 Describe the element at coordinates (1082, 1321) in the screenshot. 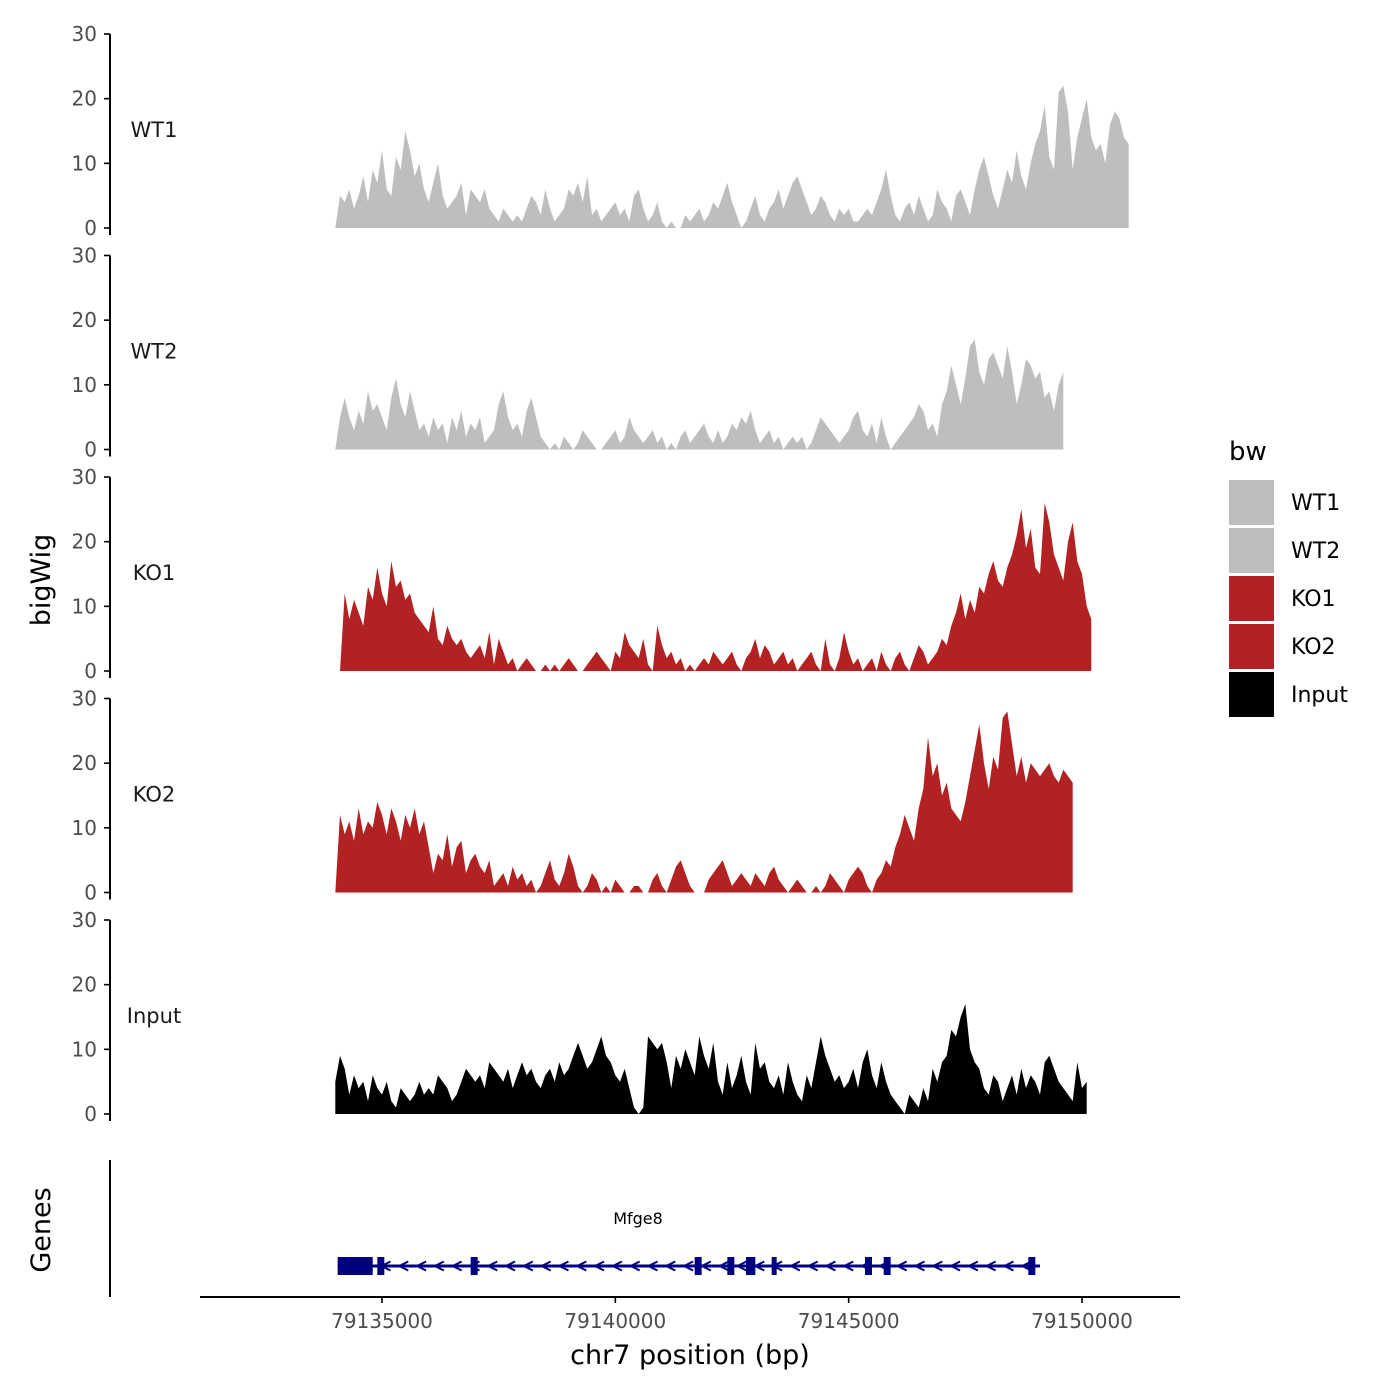

I see `x-tick-label: 79150000` at that location.